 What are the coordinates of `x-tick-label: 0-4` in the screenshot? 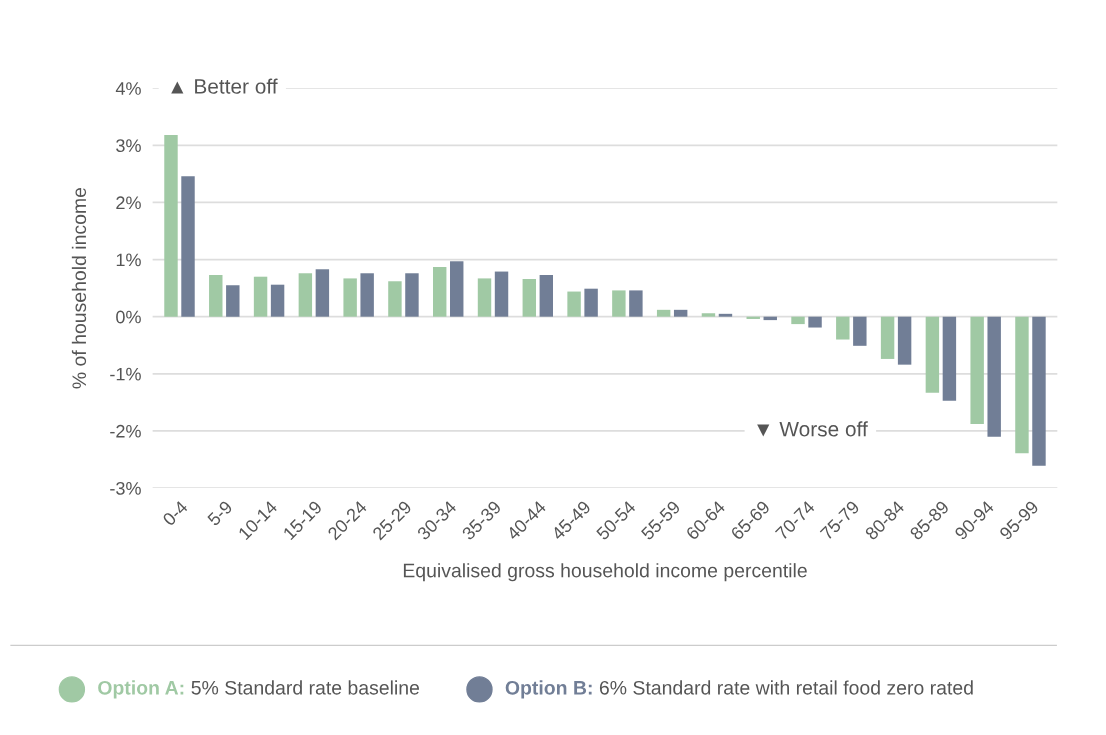 It's located at (175, 513).